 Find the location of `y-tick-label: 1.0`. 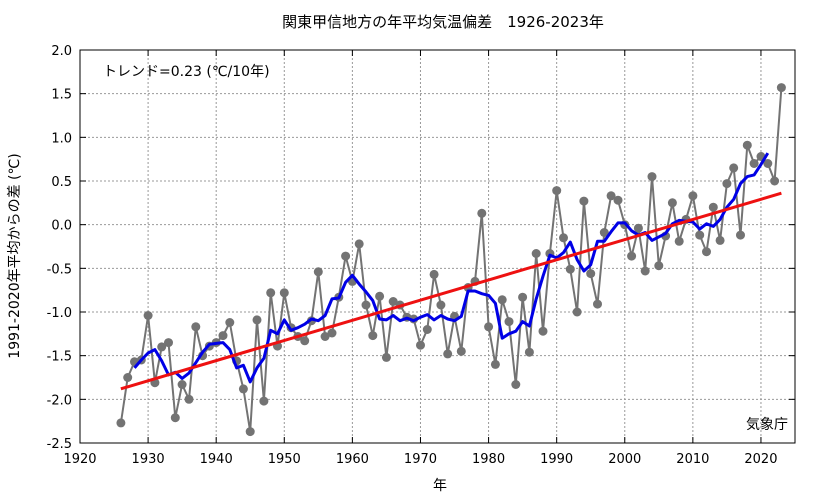

y-tick-label: 1.0 is located at coordinates (61, 138).